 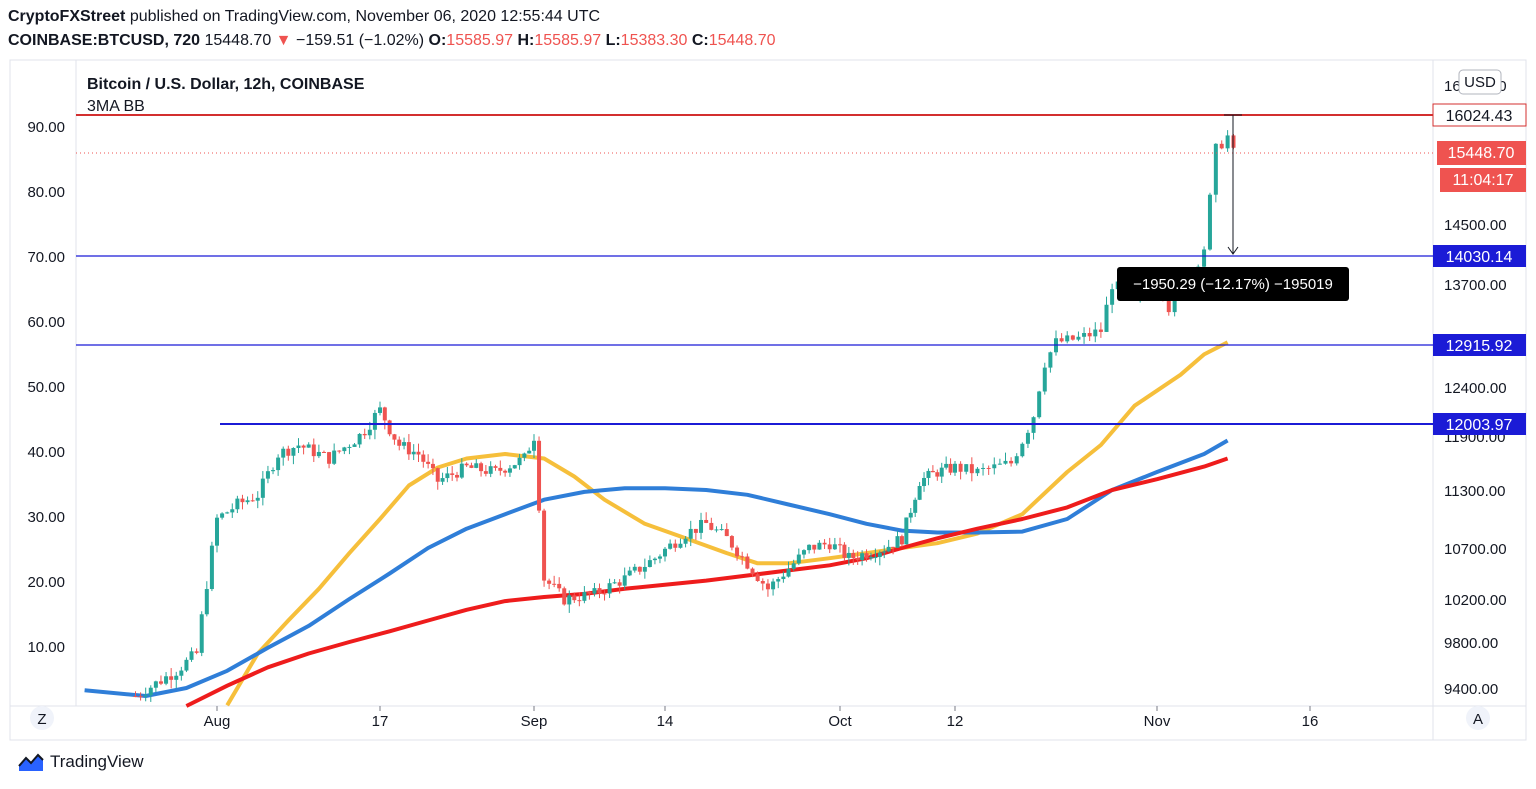 What do you see at coordinates (217, 721) in the screenshot?
I see `time-axis-tick: Aug` at bounding box center [217, 721].